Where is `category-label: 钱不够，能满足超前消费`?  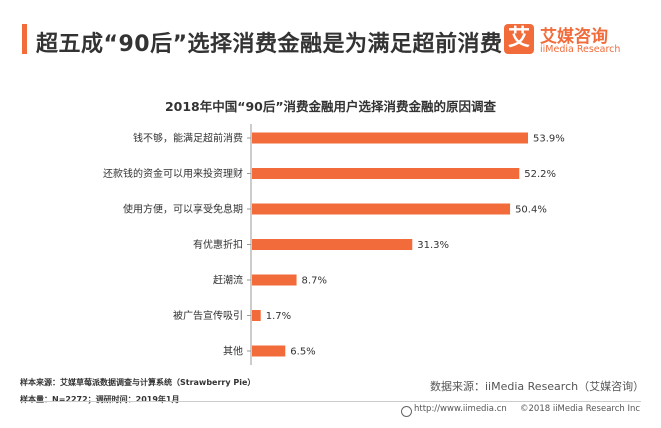 category-label: 钱不够，能满足超前消费 is located at coordinates (188, 138).